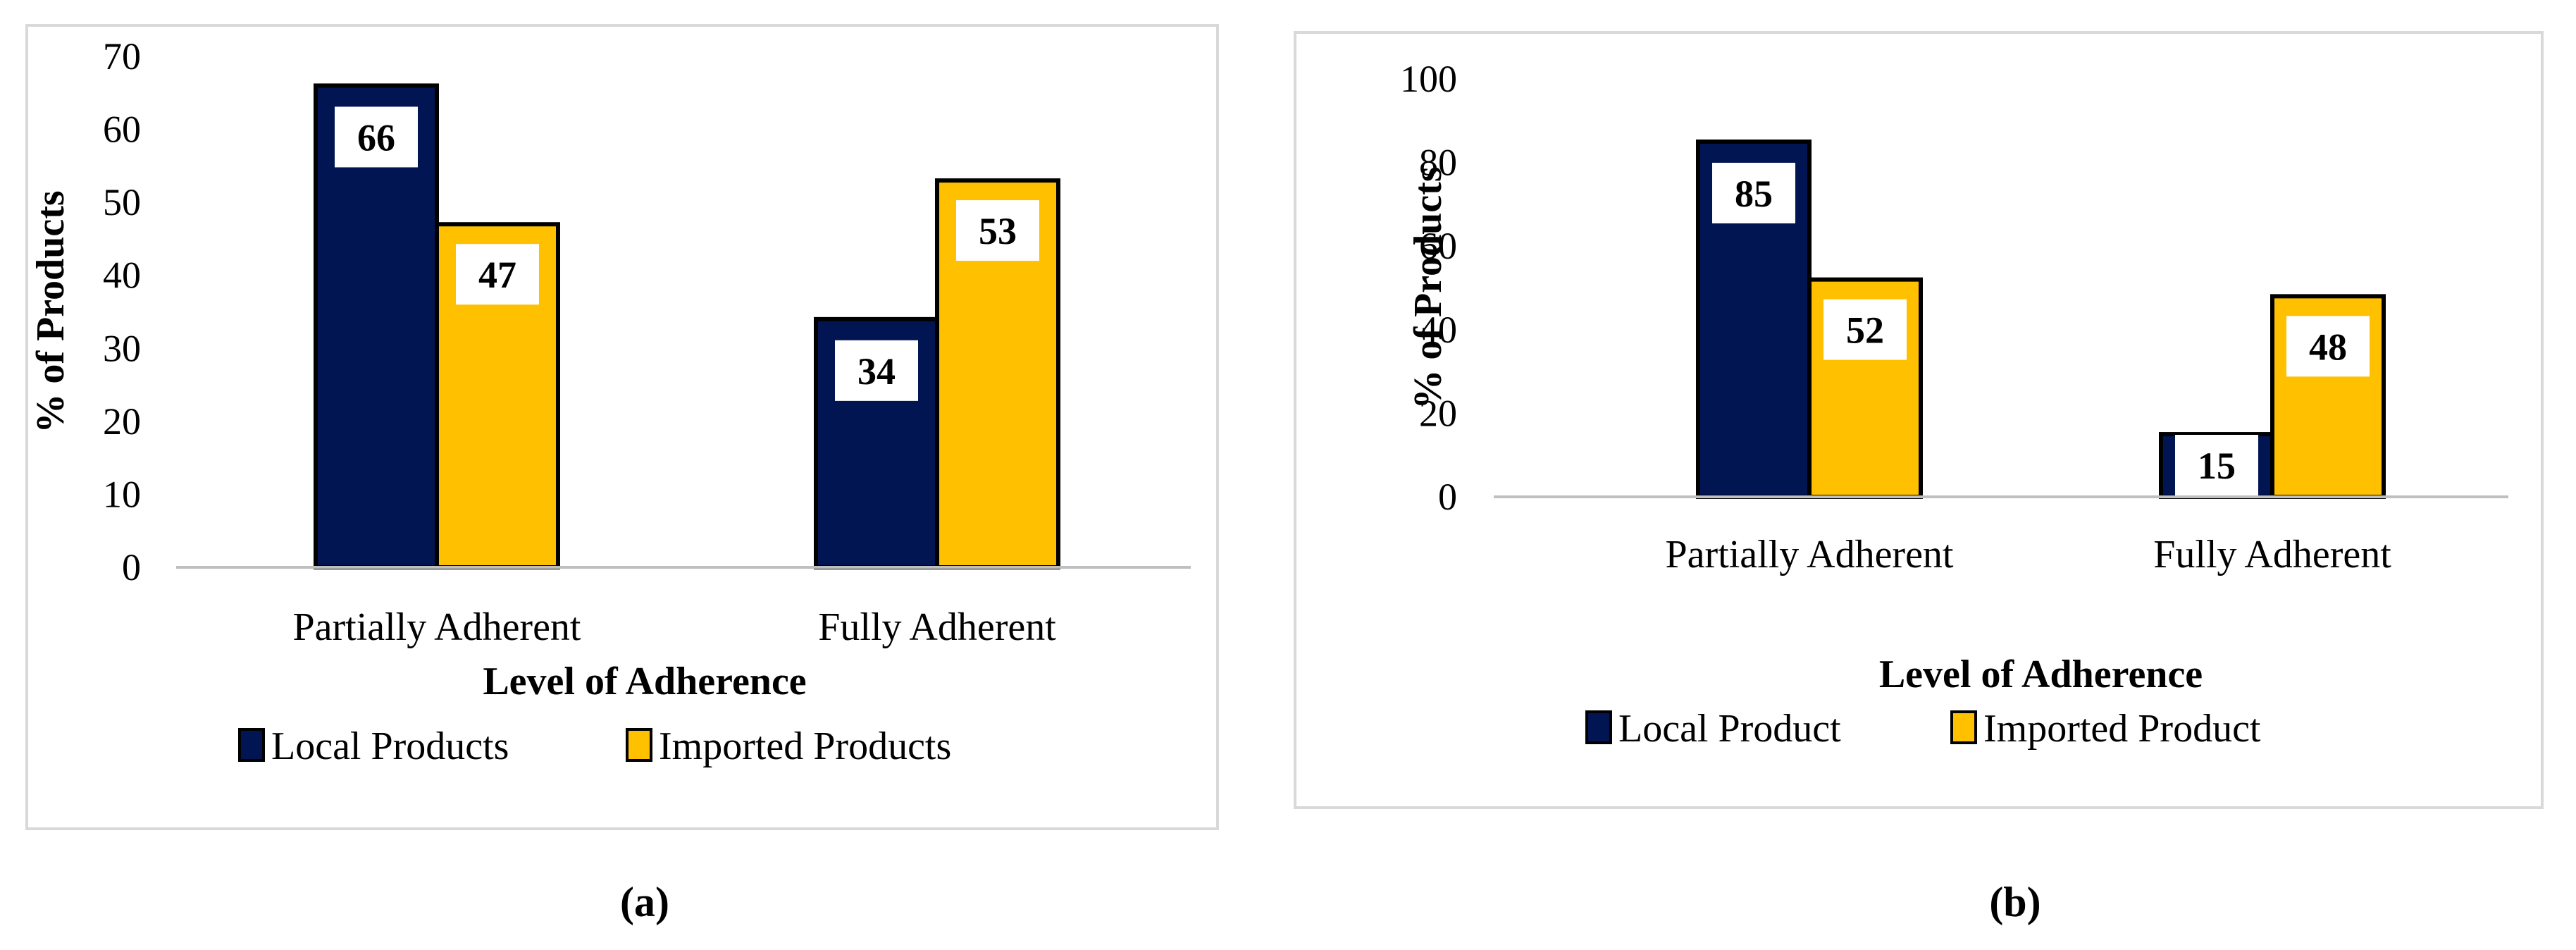 This screenshot has width=2576, height=950. I want to click on y-tick-label: 70, so click(122, 56).